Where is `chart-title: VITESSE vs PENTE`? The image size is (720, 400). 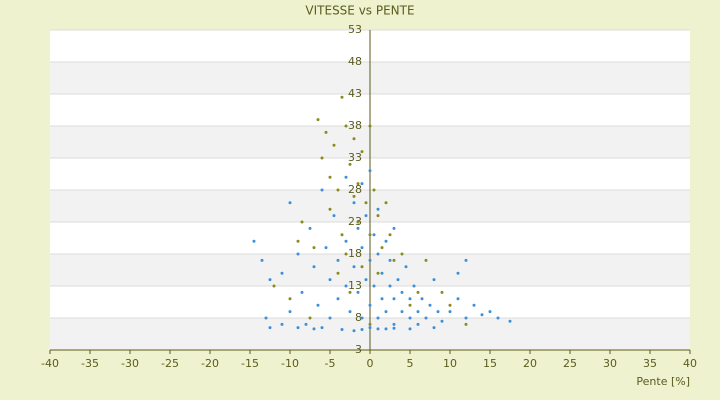 chart-title: VITESSE vs PENTE is located at coordinates (359, 11).